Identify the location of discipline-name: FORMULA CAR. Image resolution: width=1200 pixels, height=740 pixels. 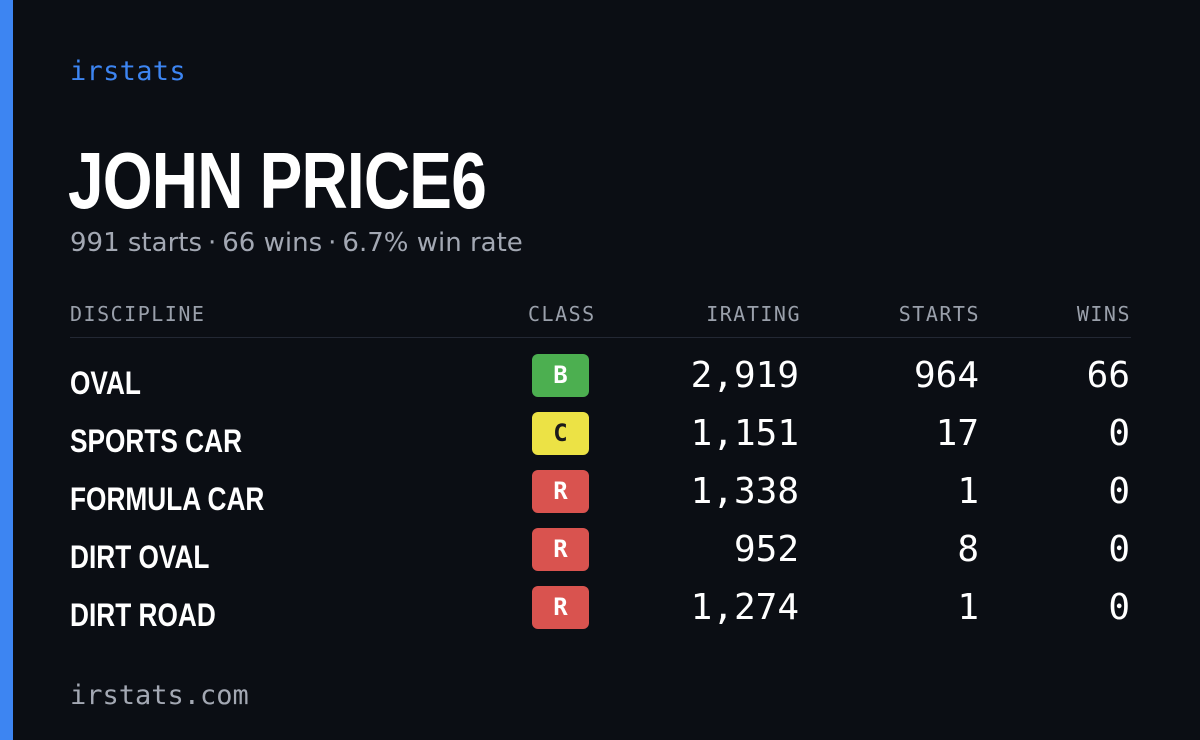
(167, 499).